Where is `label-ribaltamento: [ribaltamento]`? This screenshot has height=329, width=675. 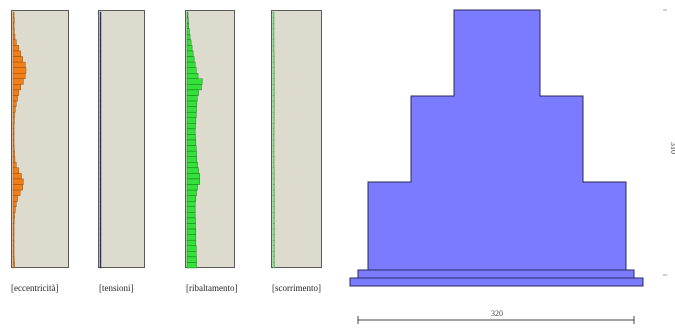 label-ribaltamento: [ribaltamento] is located at coordinates (212, 288).